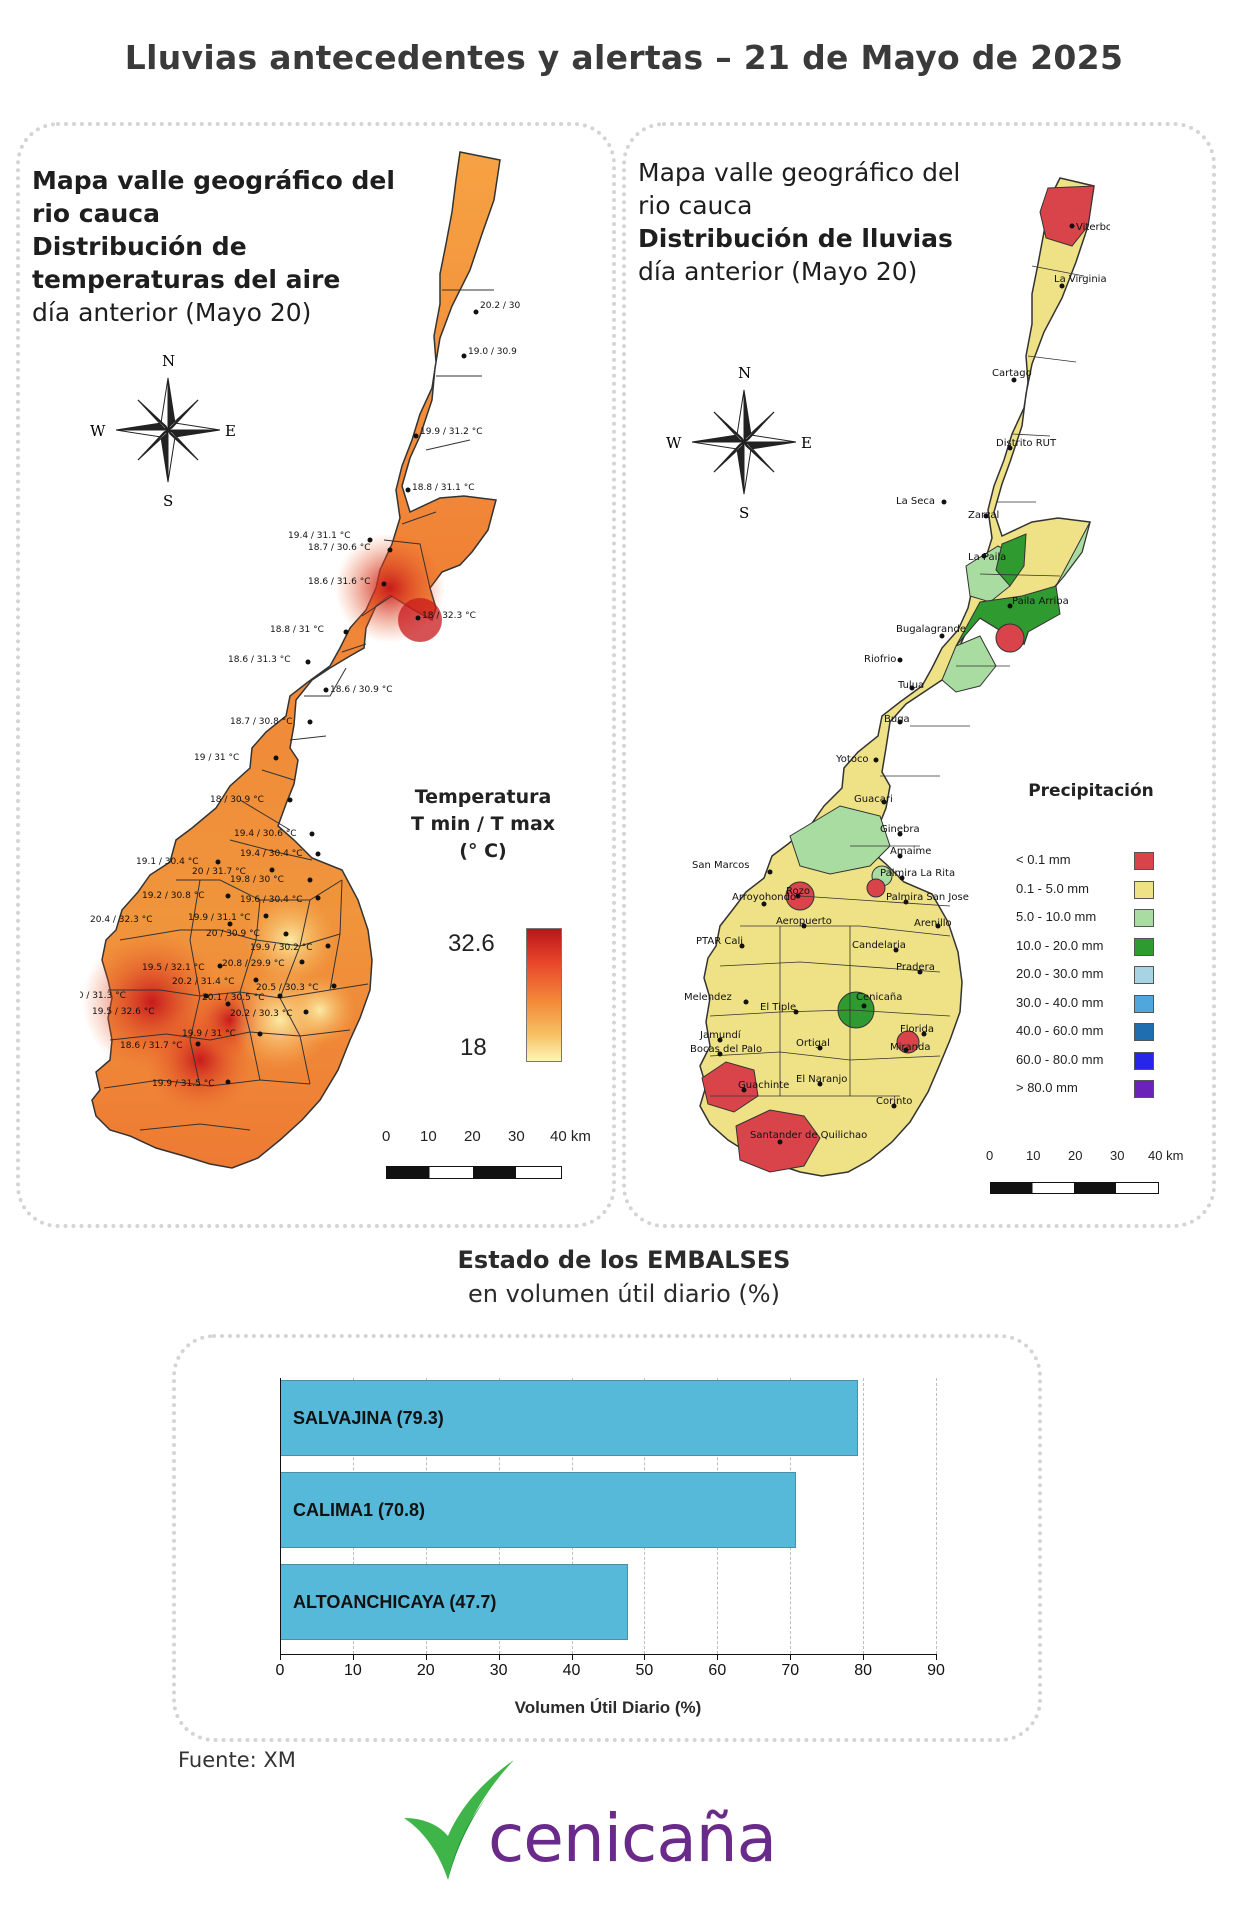  Describe the element at coordinates (280, 1518) in the screenshot. I see `y-axis-line` at that location.